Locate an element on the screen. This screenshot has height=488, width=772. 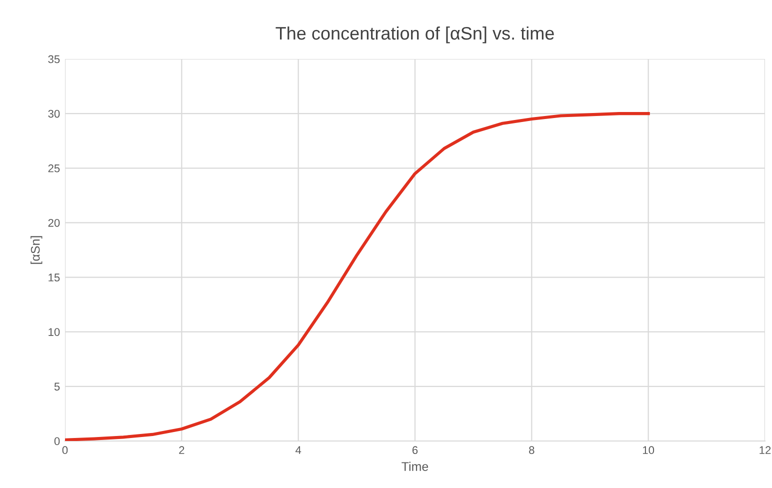
y-tick-label: 15 is located at coordinates (54, 278).